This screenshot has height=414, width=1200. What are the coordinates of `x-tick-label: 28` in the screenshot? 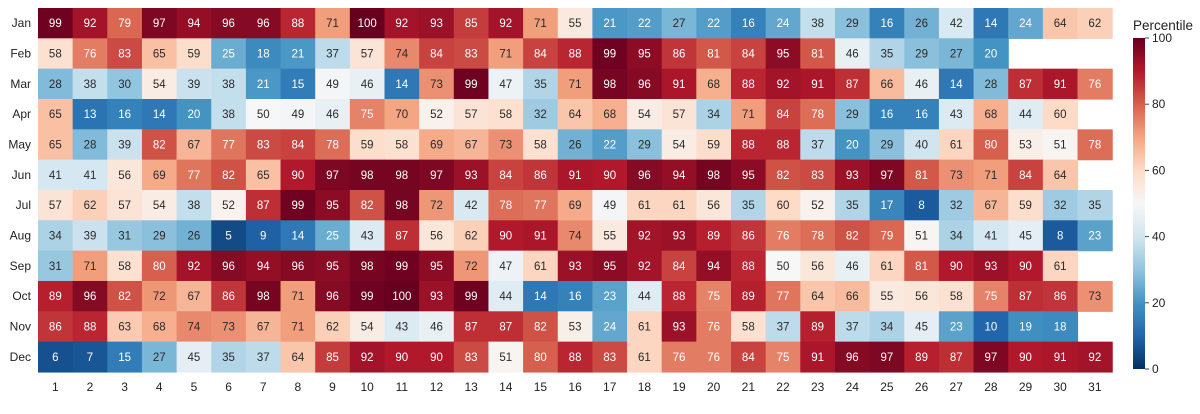 It's located at (991, 387).